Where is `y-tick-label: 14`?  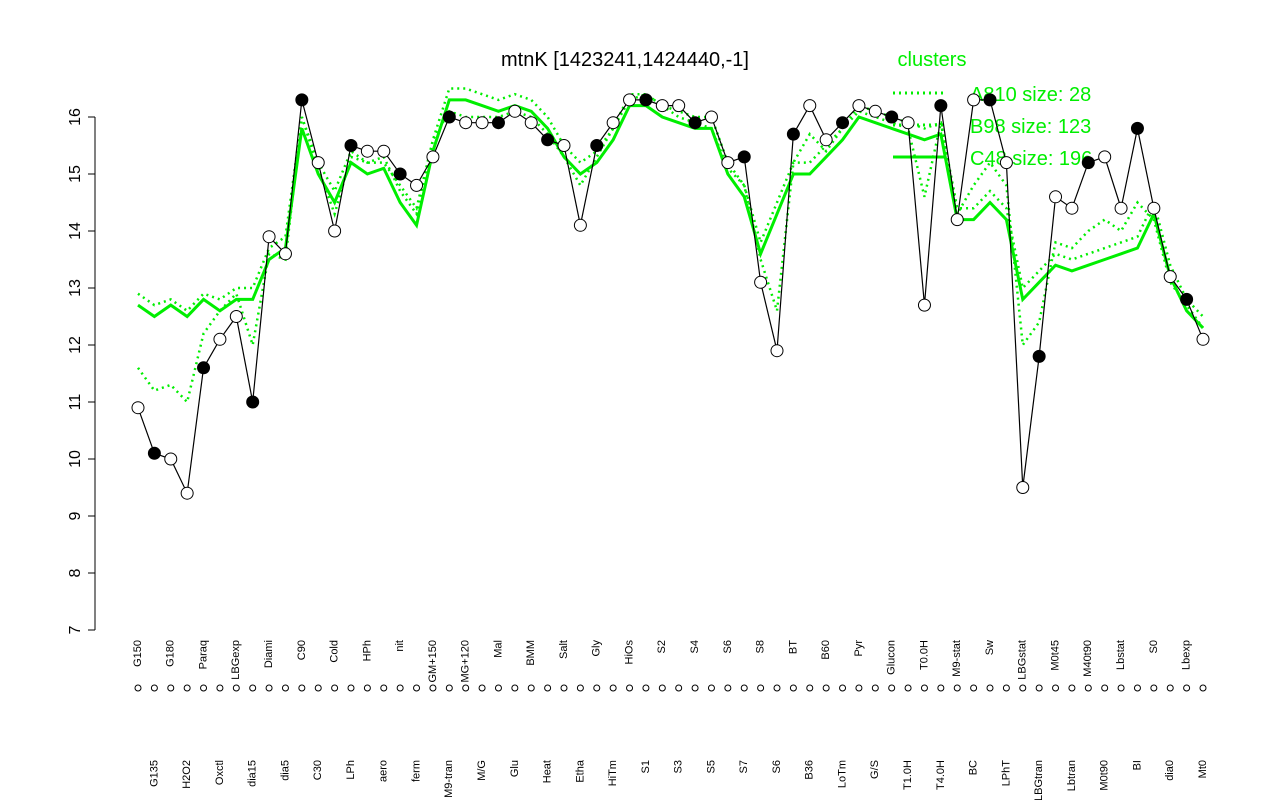 y-tick-label: 14 is located at coordinates (75, 231).